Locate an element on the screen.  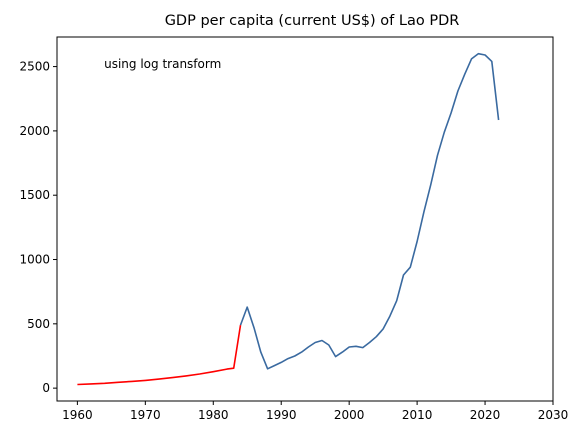
x-tick-label: 2000 is located at coordinates (349, 415).